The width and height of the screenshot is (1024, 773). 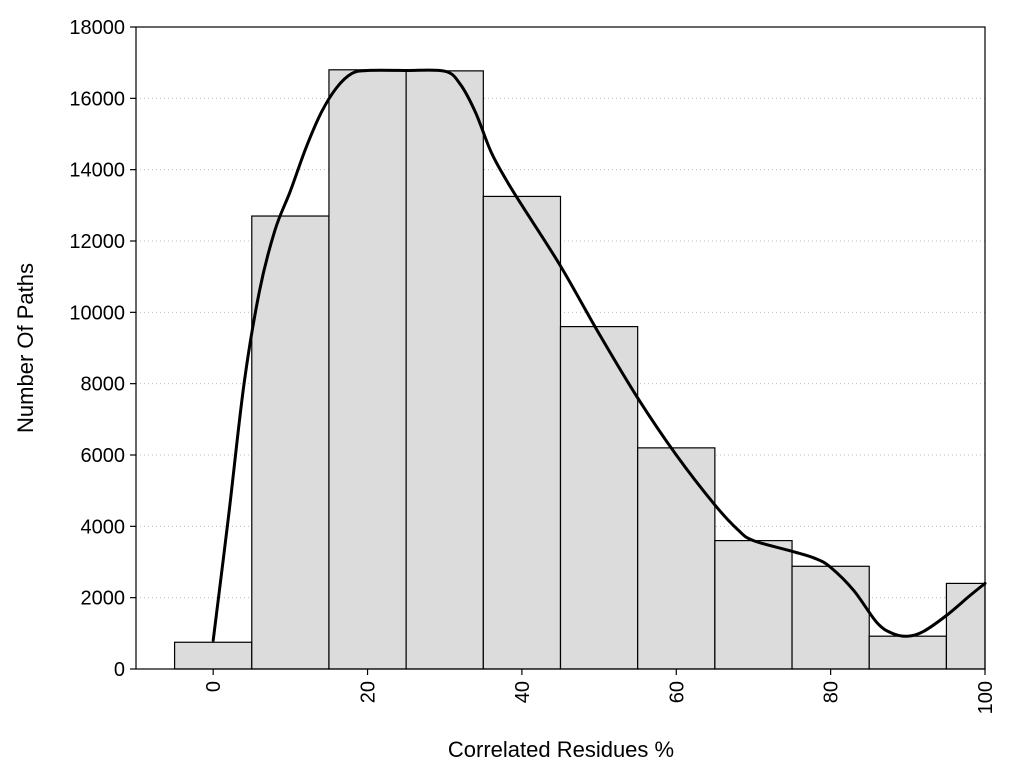 What do you see at coordinates (561, 749) in the screenshot?
I see `x-axis-title: Correlated Residues %` at bounding box center [561, 749].